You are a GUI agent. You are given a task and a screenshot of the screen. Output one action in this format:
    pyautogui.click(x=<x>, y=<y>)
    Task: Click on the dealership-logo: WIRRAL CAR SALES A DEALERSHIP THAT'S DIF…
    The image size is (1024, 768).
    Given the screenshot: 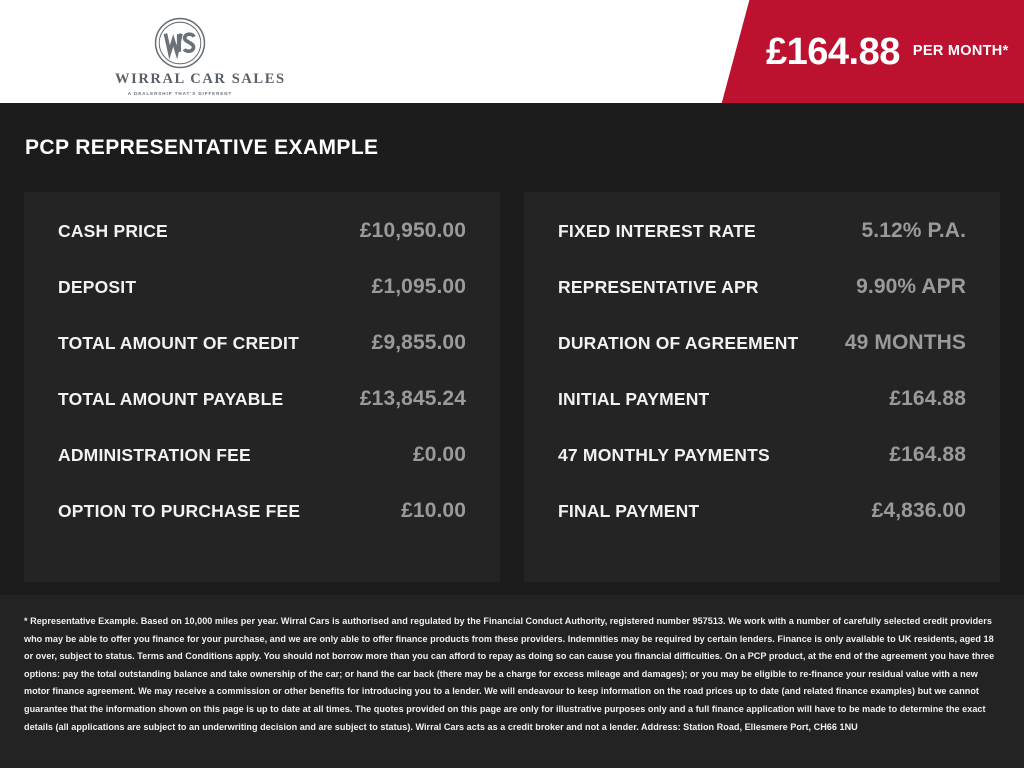 What is the action you would take?
    pyautogui.click(x=200, y=56)
    